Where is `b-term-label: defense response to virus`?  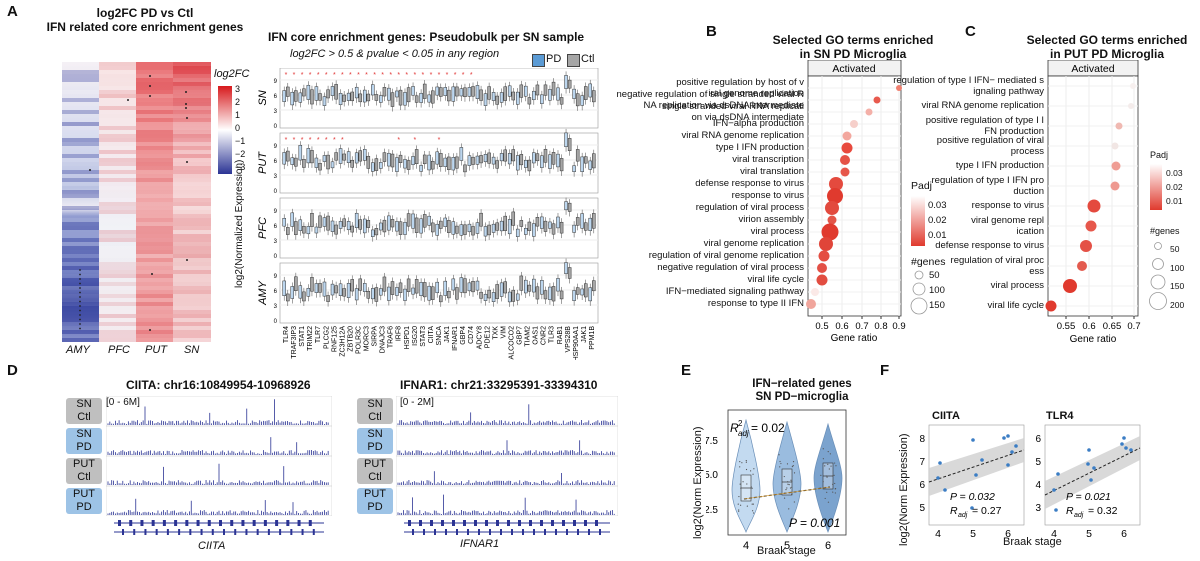 b-term-label: defense response to virus is located at coordinates (749, 183).